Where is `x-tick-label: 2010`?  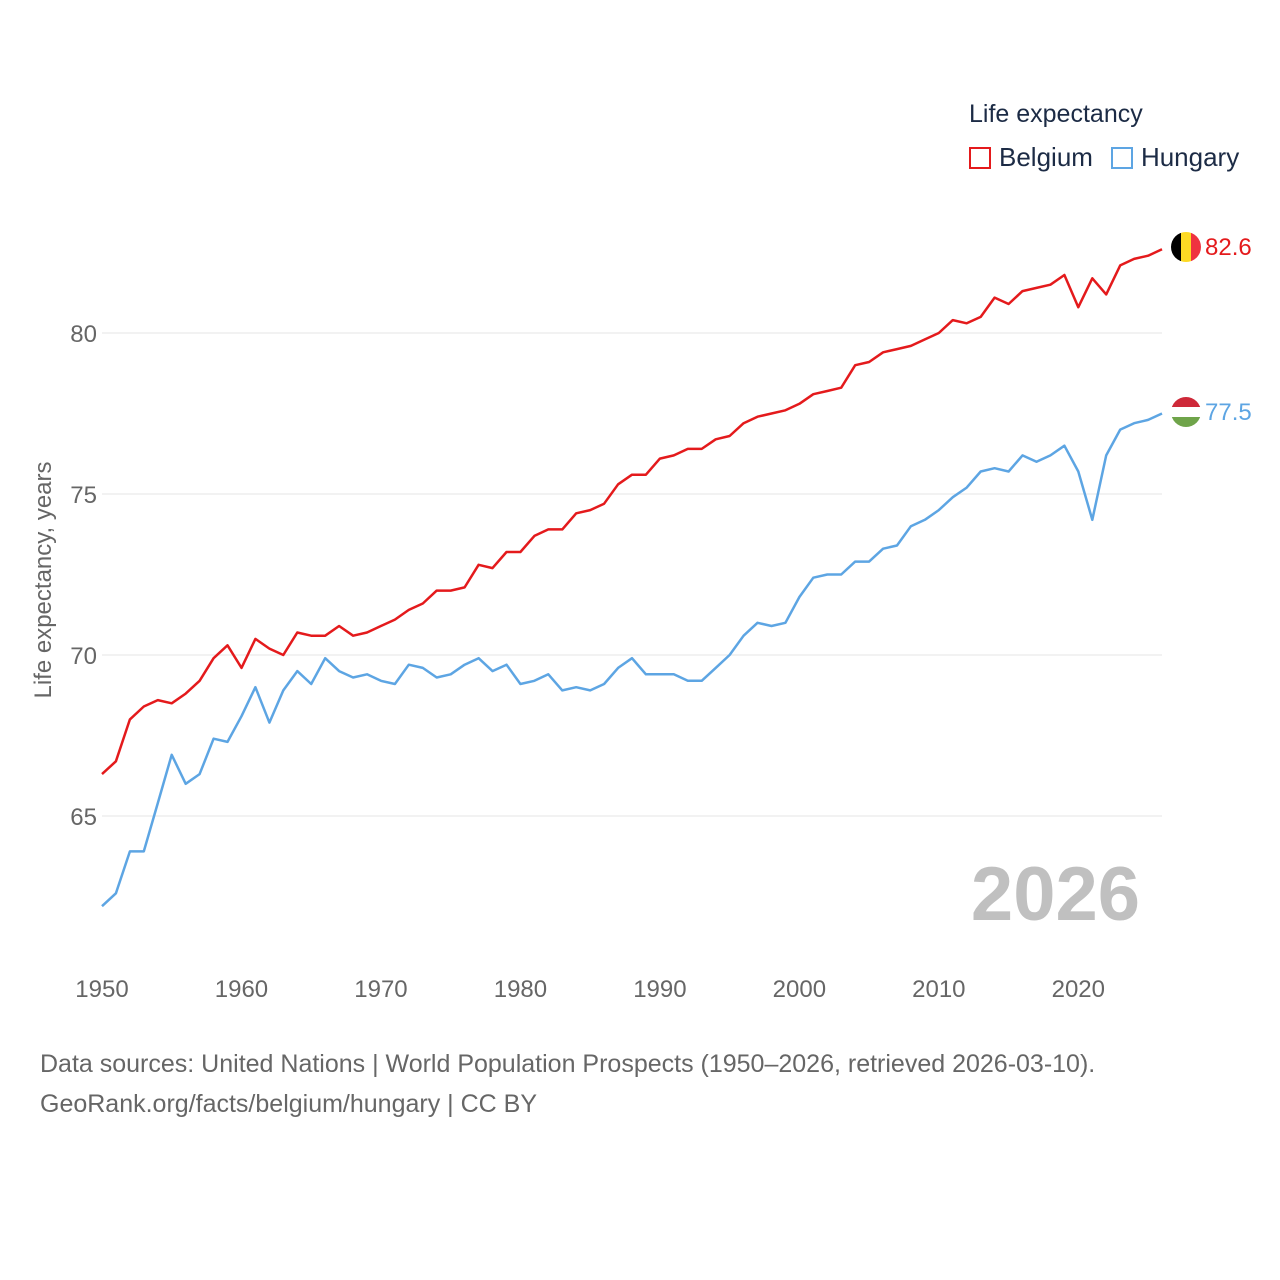
x-tick-label: 2010 is located at coordinates (938, 989).